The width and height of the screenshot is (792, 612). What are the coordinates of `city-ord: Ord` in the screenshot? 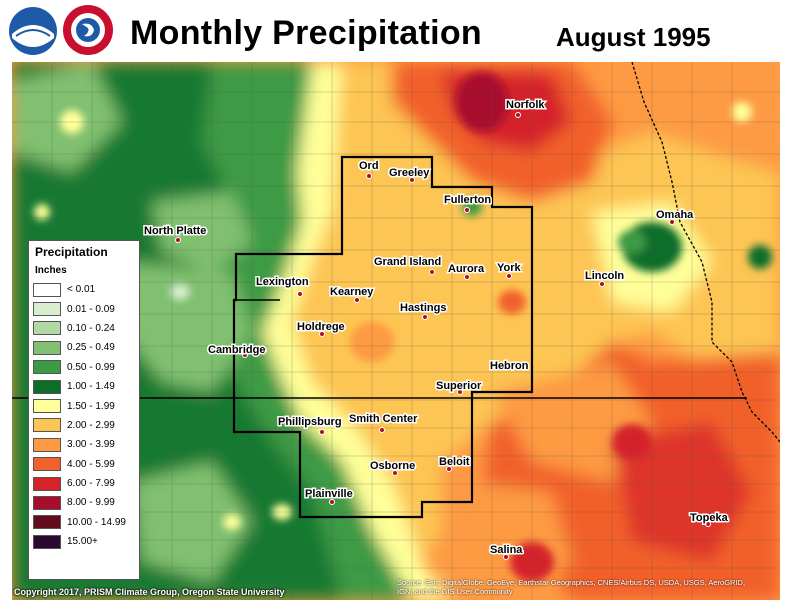 It's located at (369, 169).